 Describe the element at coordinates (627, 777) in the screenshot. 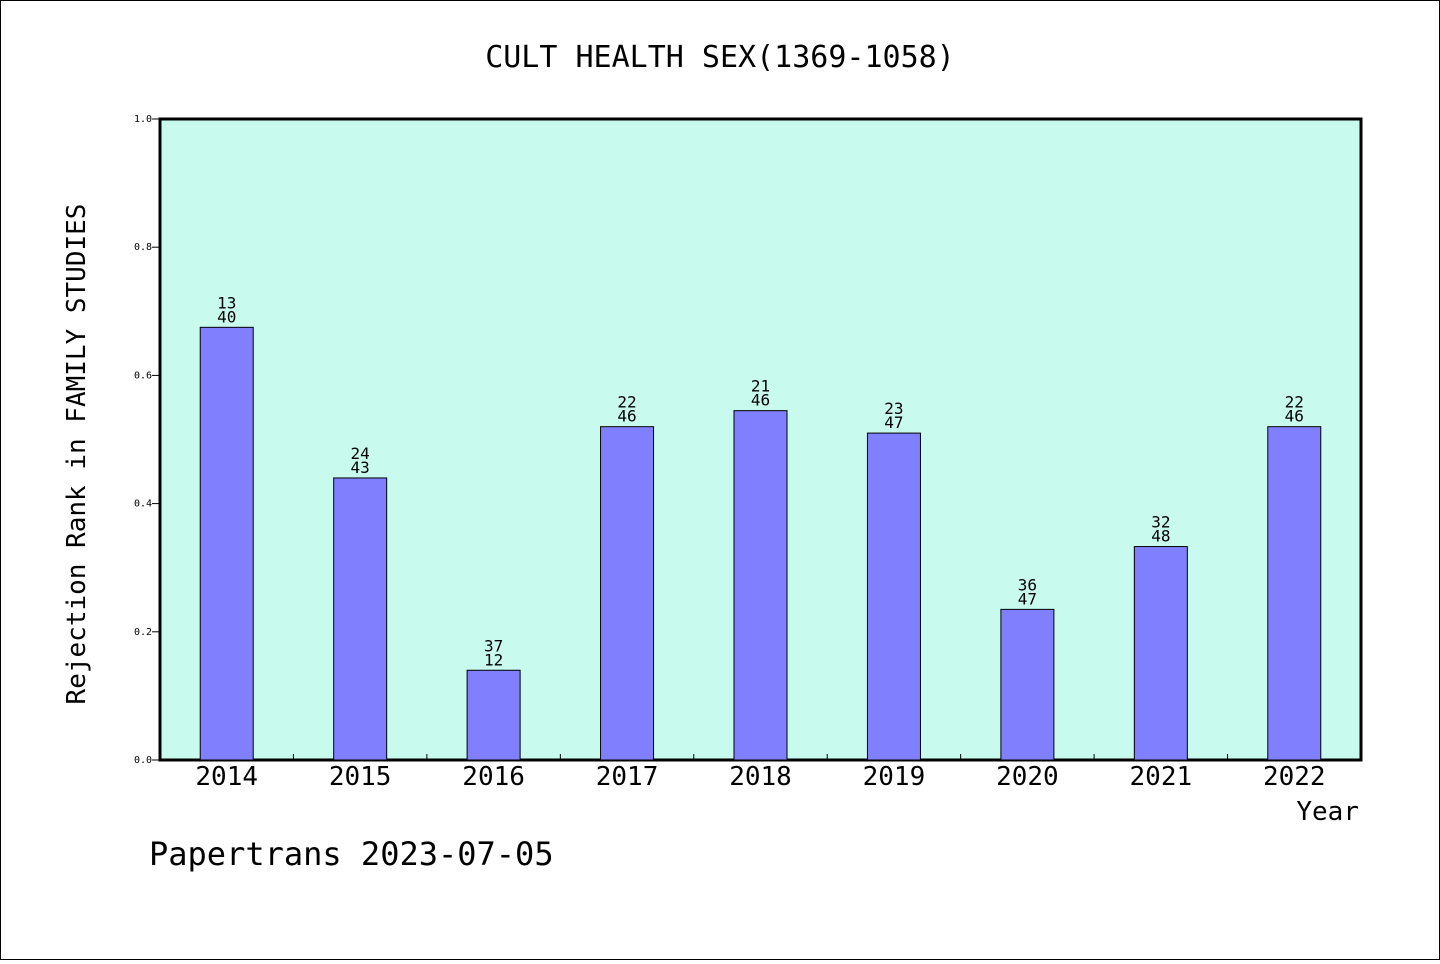

I see `x-tick-label: 2017` at that location.